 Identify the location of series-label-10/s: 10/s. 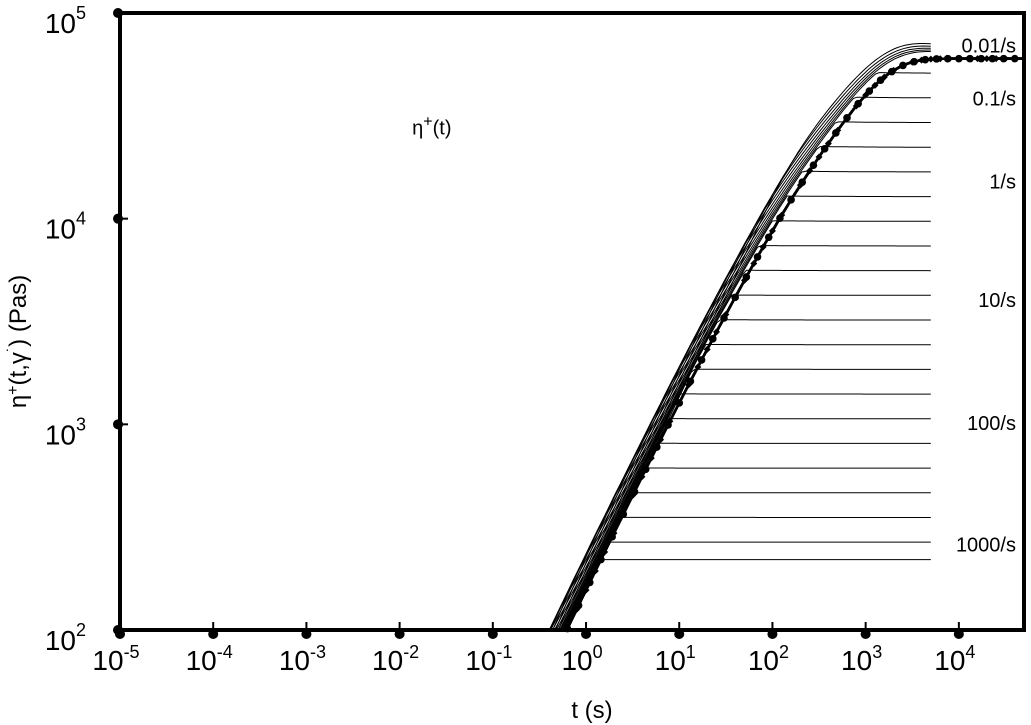
(997, 301).